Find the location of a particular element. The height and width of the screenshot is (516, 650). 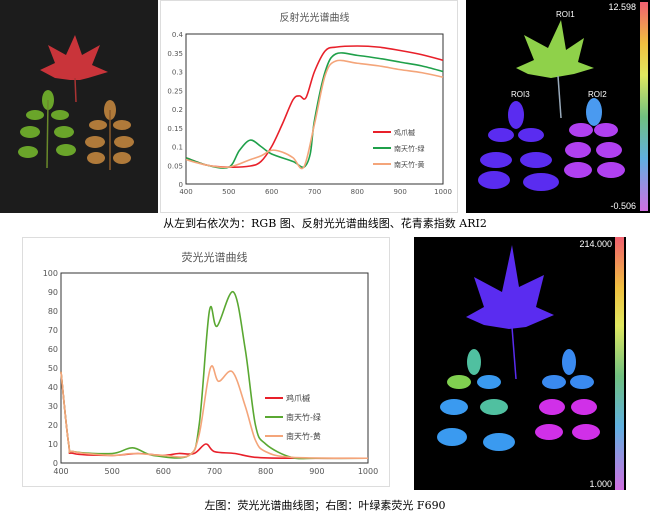

roi1-leaf is located at coordinates (555, 49).